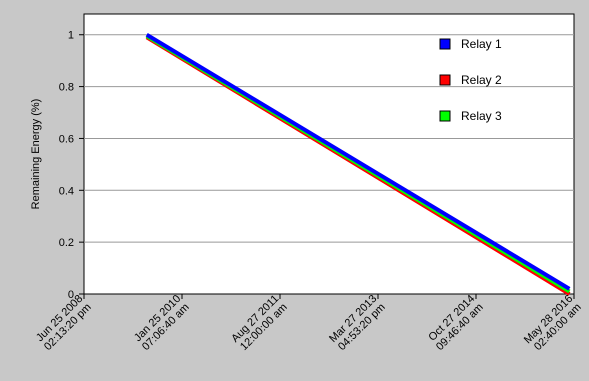 The image size is (589, 381). I want to click on legend-label: Relay 2, so click(481, 80).